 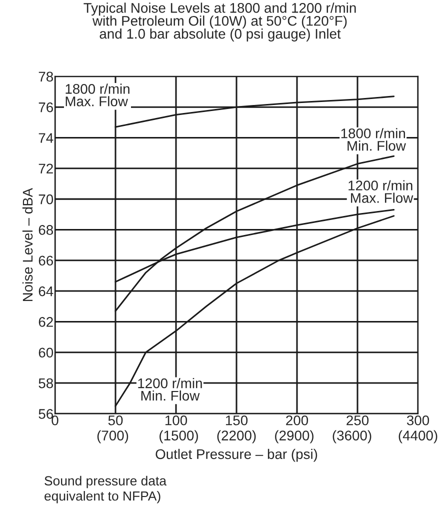 What do you see at coordinates (46, 199) in the screenshot?
I see `y-tick-label: 70` at bounding box center [46, 199].